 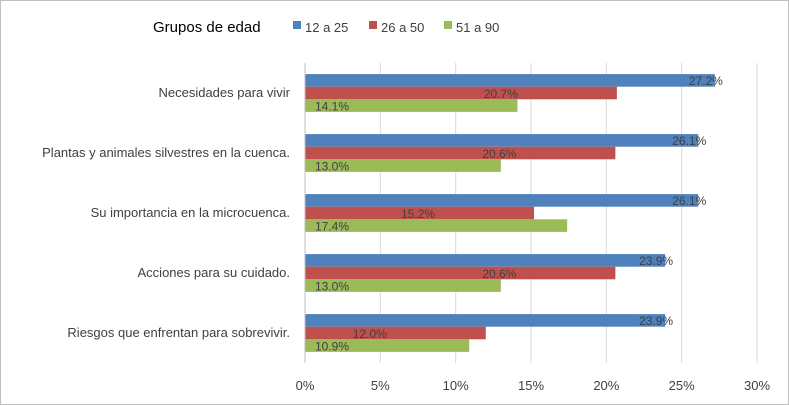 I want to click on legend-label-2: 26 a 50, so click(x=402, y=27).